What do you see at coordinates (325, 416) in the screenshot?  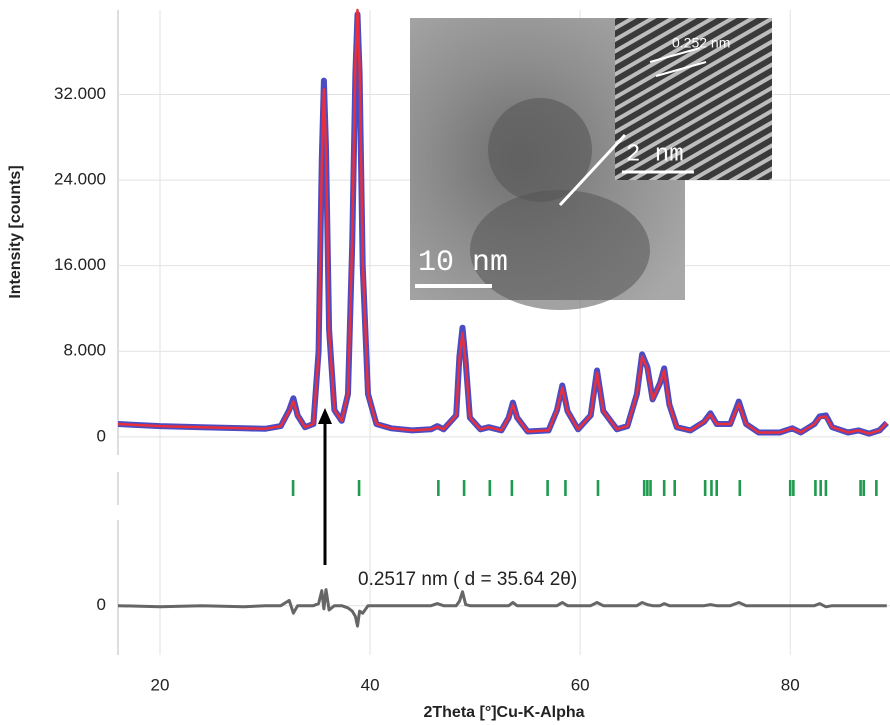 I see `annotation-arrowhead` at bounding box center [325, 416].